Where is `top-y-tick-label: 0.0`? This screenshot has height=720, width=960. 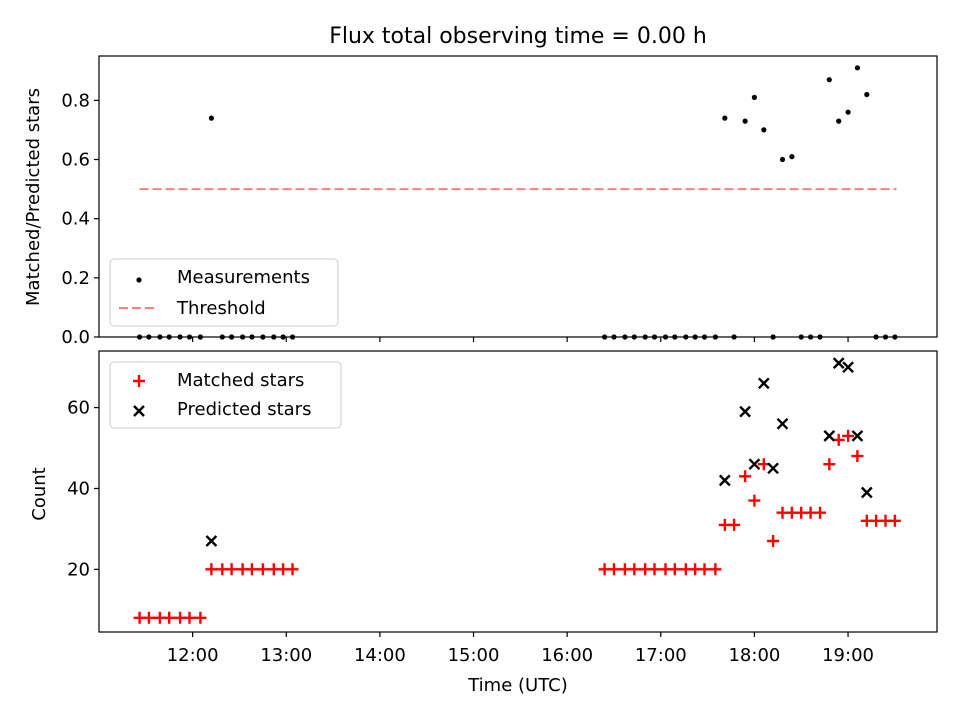 top-y-tick-label: 0.0 is located at coordinates (75, 337).